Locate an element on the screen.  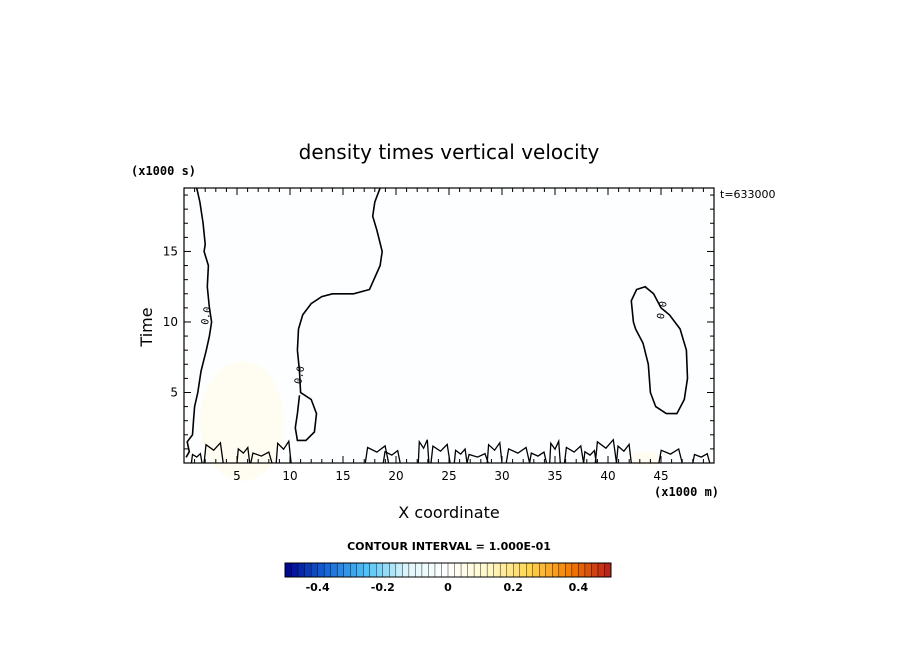
colorbar-tick-label: 0 is located at coordinates (448, 587).